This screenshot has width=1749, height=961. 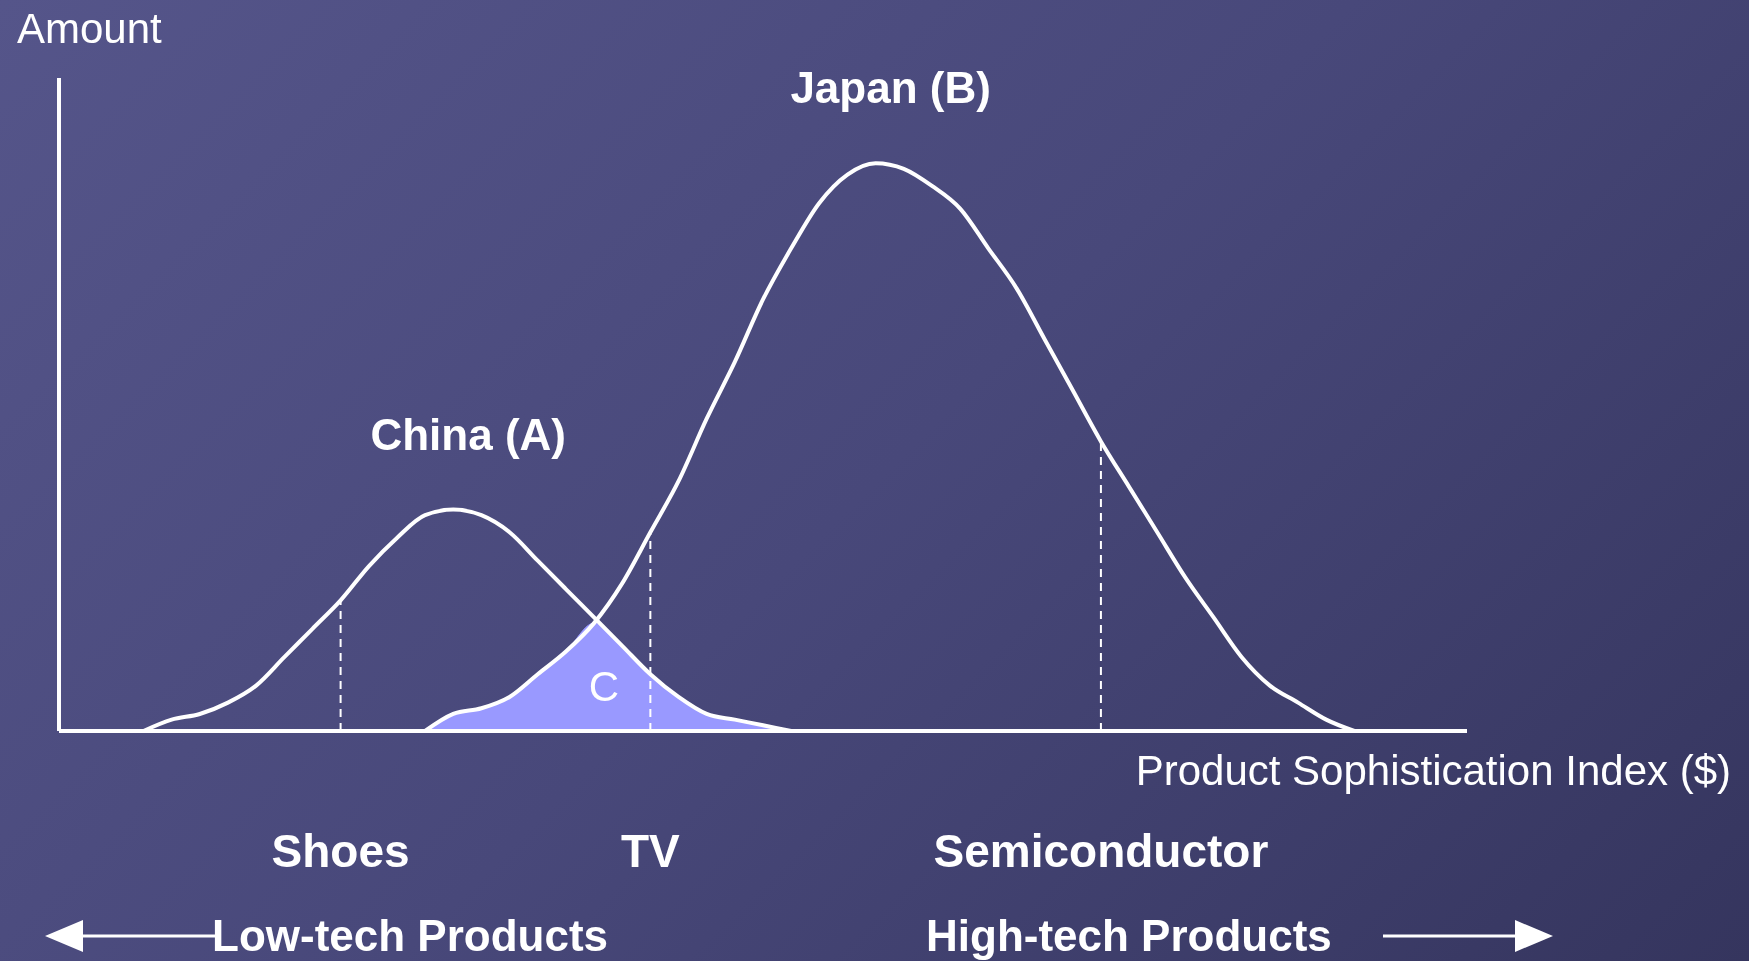 I want to click on series-label: C, so click(x=604, y=687).